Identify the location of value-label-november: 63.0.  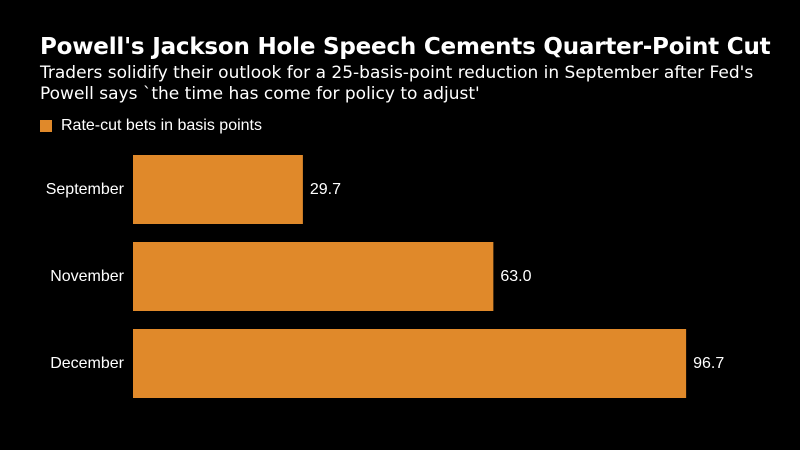
(515, 276).